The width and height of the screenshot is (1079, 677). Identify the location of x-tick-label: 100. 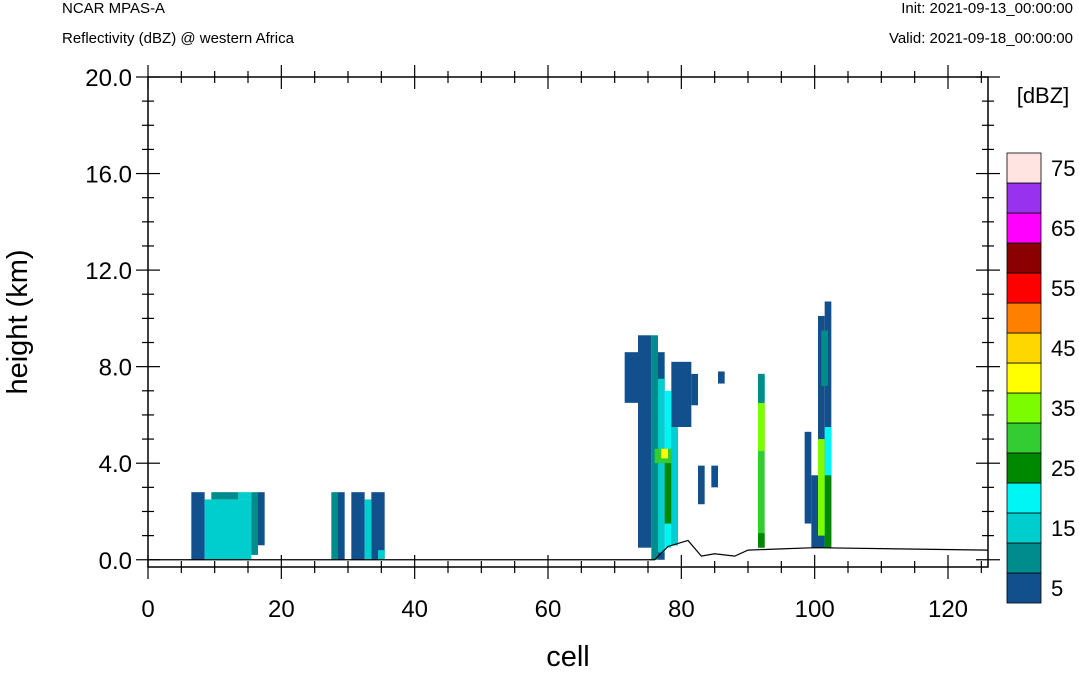
(815, 609).